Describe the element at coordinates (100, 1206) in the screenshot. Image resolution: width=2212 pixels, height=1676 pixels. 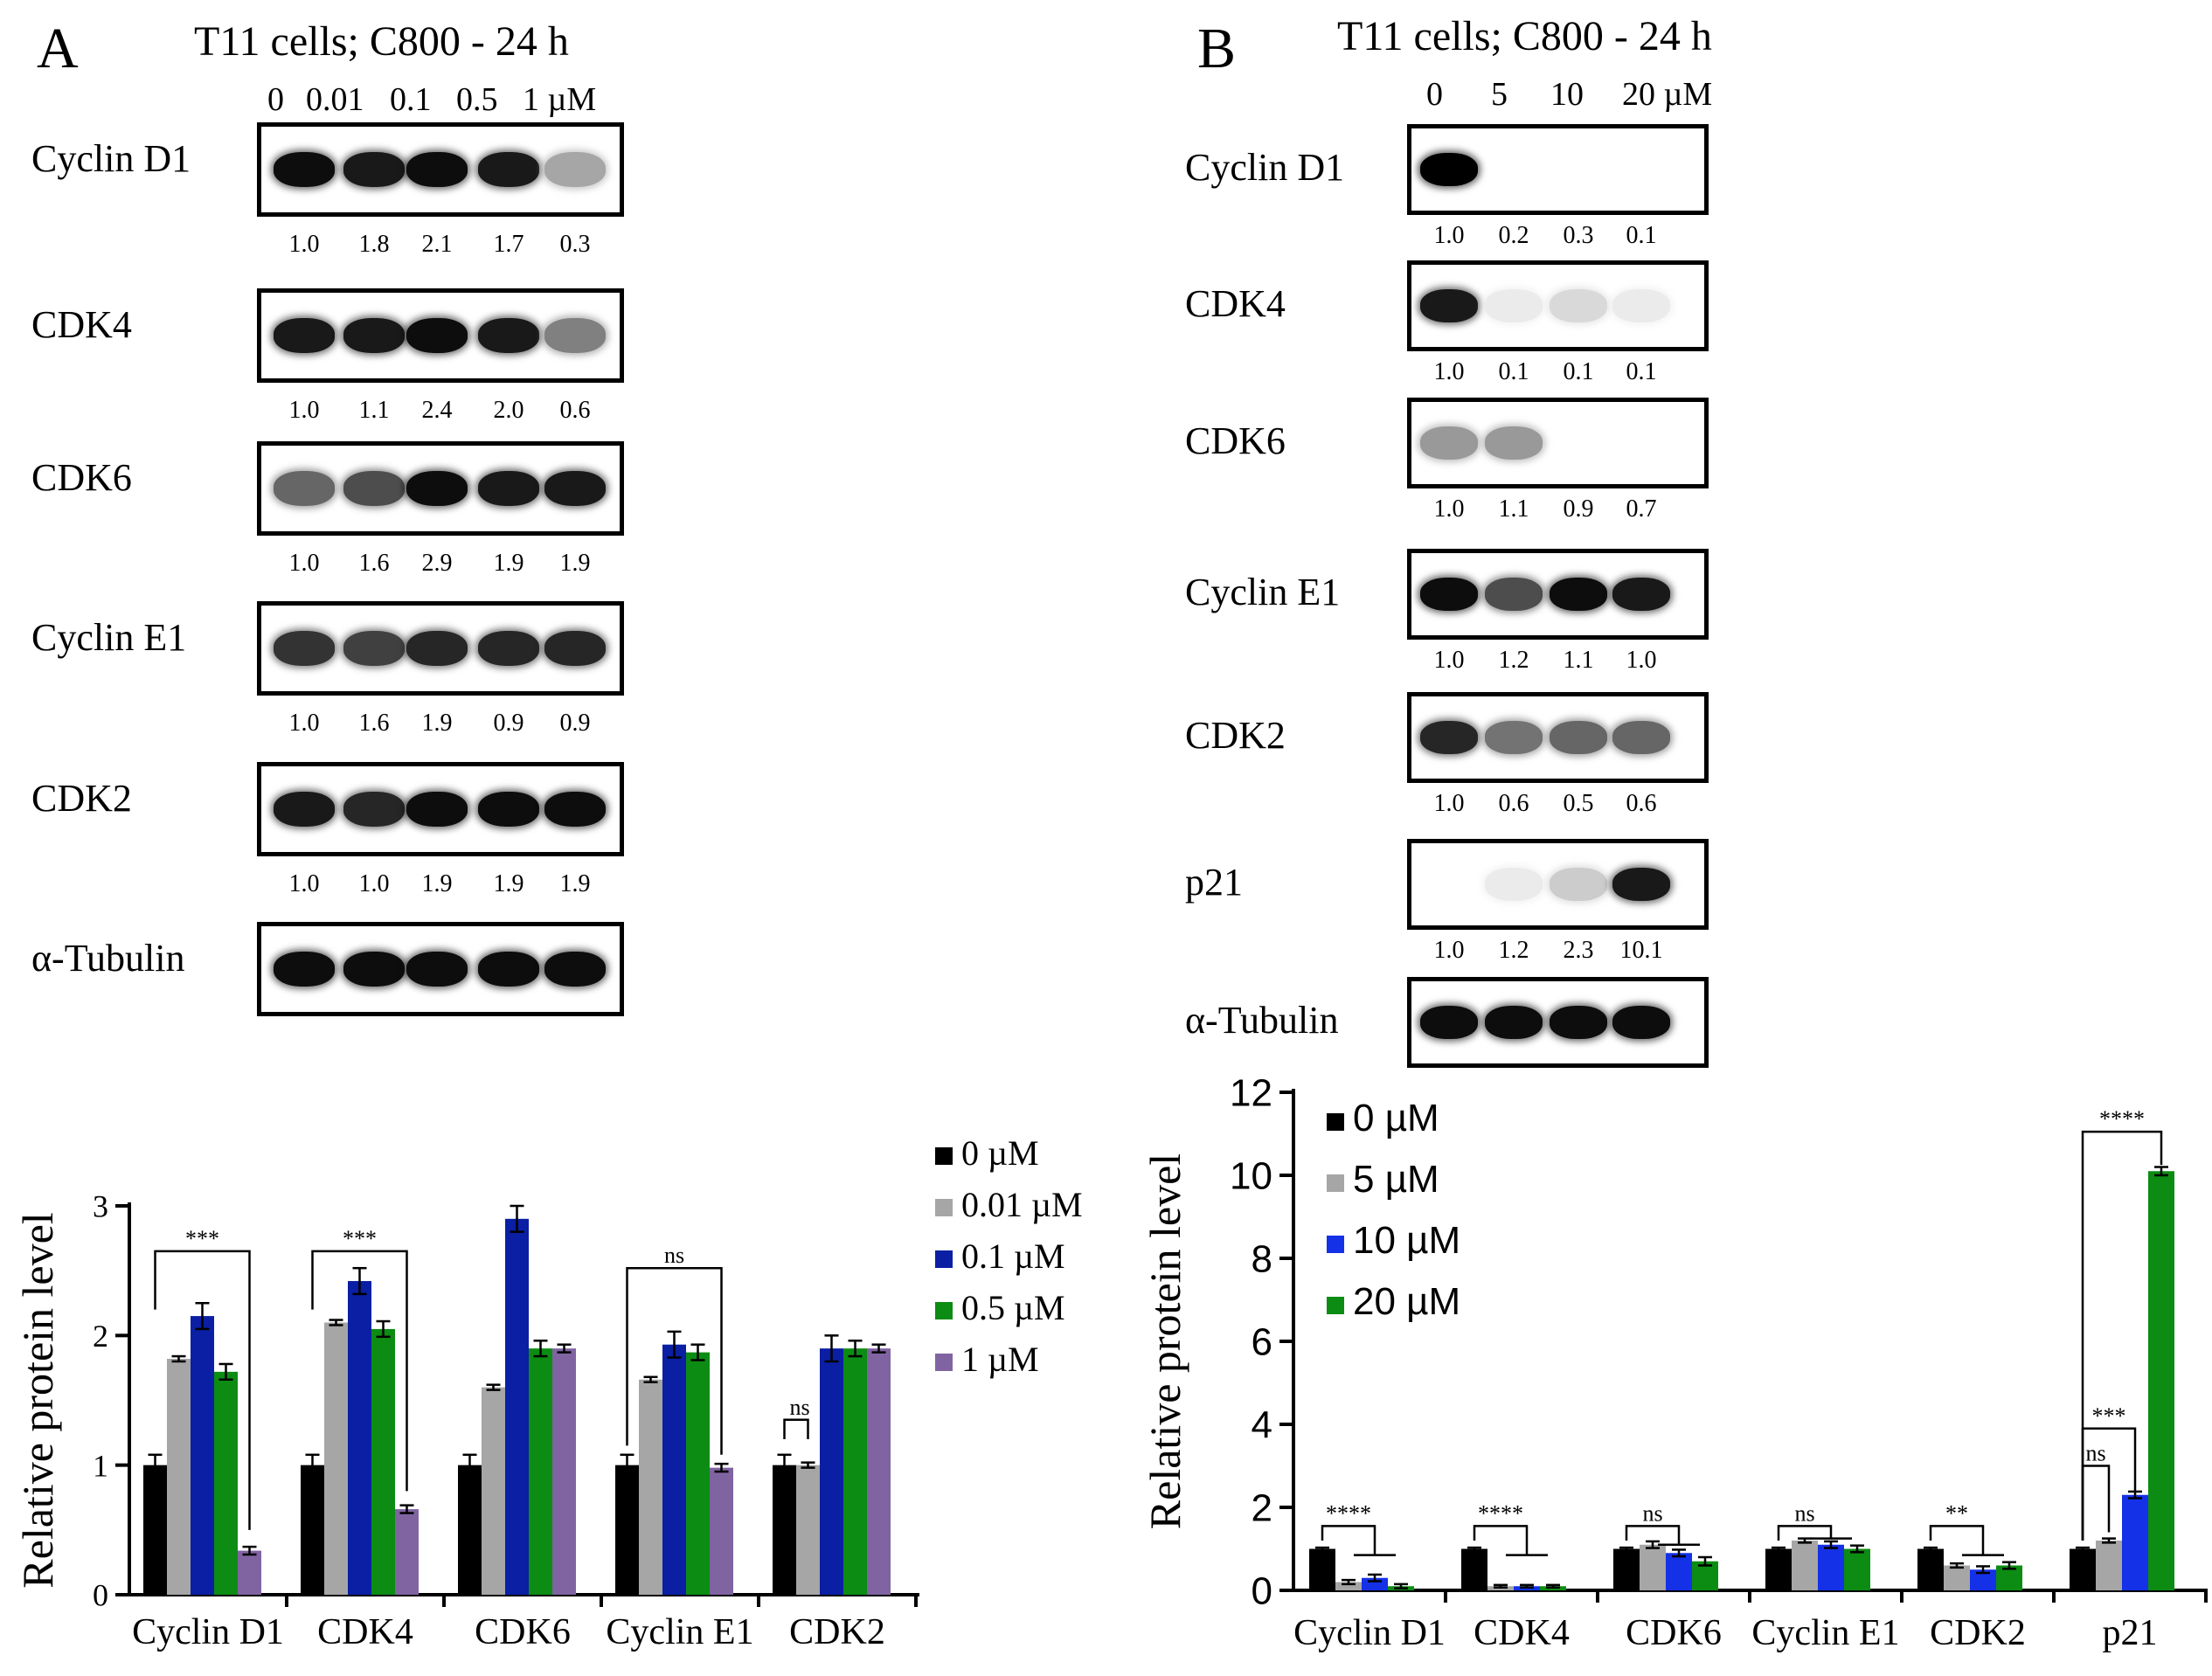
I see `y-tick-label: 3` at that location.